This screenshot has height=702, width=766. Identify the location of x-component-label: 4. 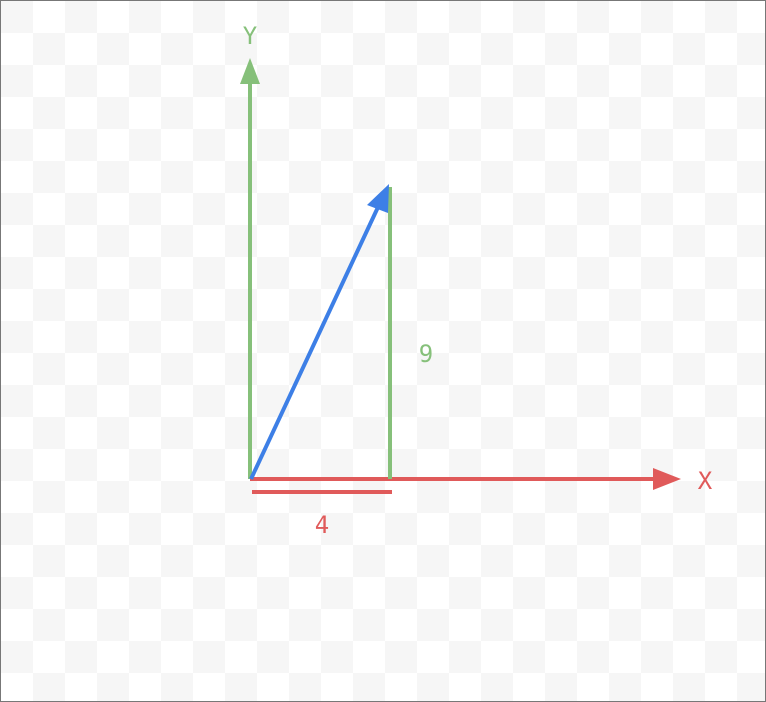
(322, 525).